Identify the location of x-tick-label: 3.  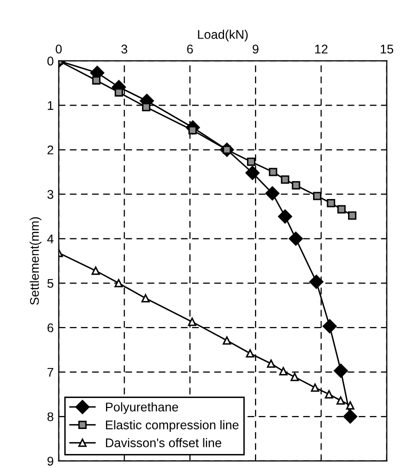
(124, 49).